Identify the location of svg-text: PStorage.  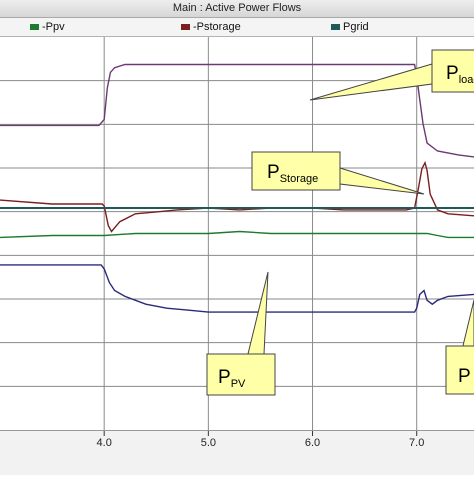
(292, 173).